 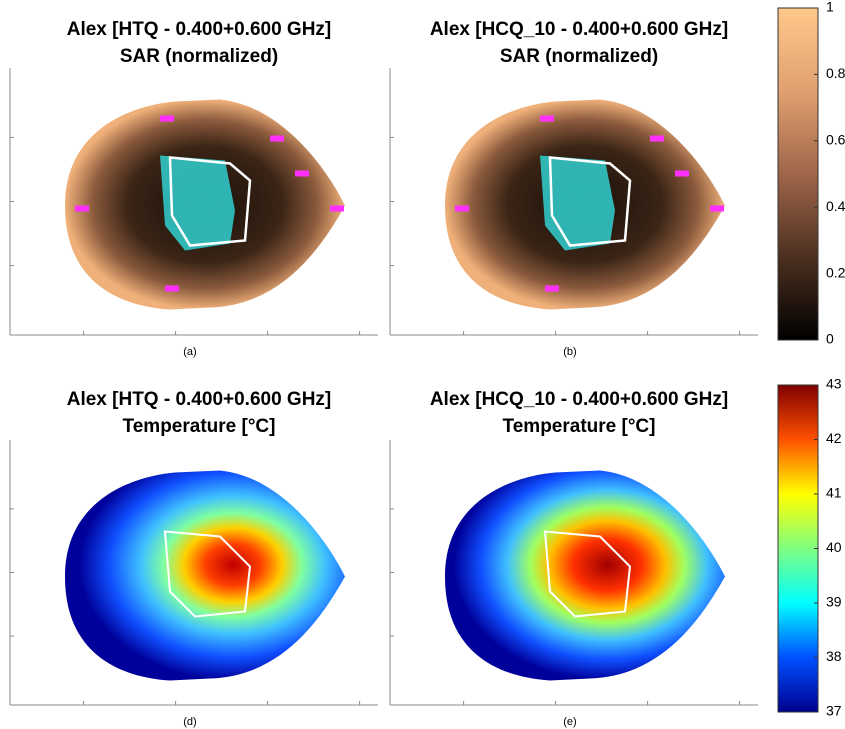 I want to click on panel-caption: (a), so click(x=189, y=352).